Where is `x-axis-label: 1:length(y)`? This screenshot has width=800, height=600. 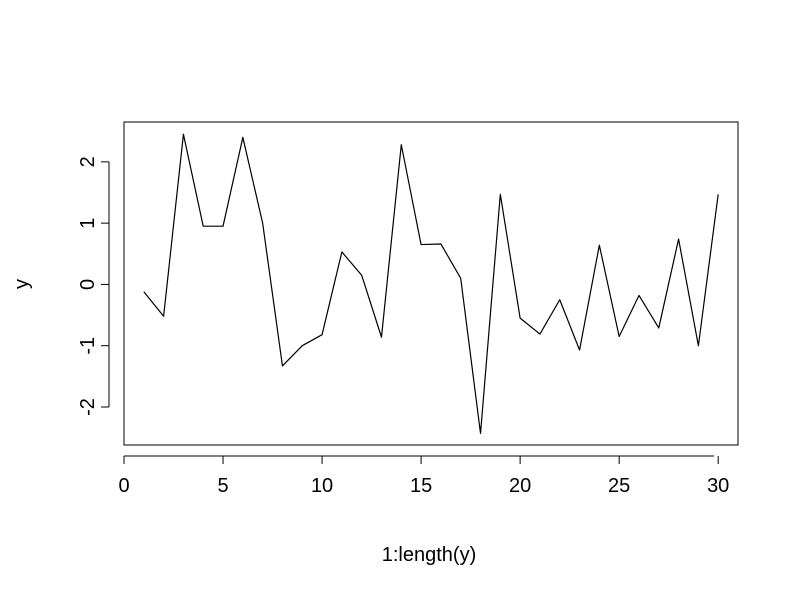 x-axis-label: 1:length(y) is located at coordinates (429, 555).